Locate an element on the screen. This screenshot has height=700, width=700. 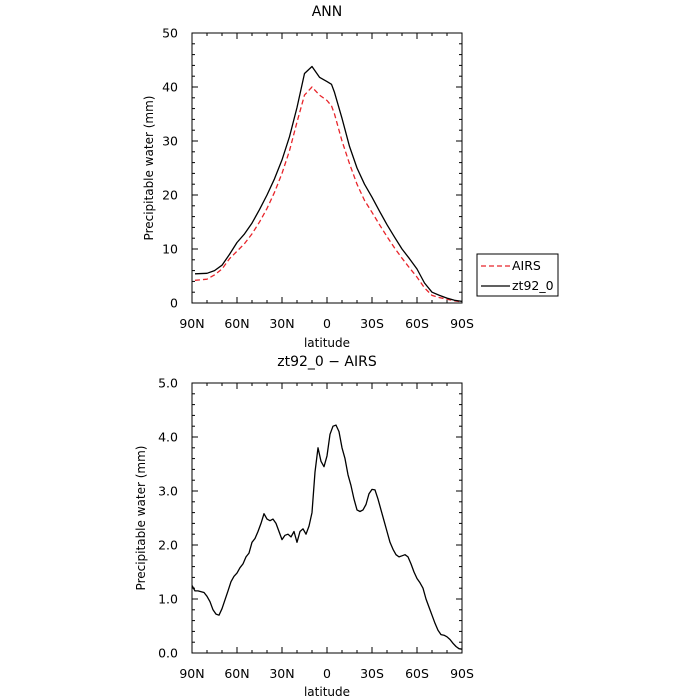
legend-box is located at coordinates (517, 275).